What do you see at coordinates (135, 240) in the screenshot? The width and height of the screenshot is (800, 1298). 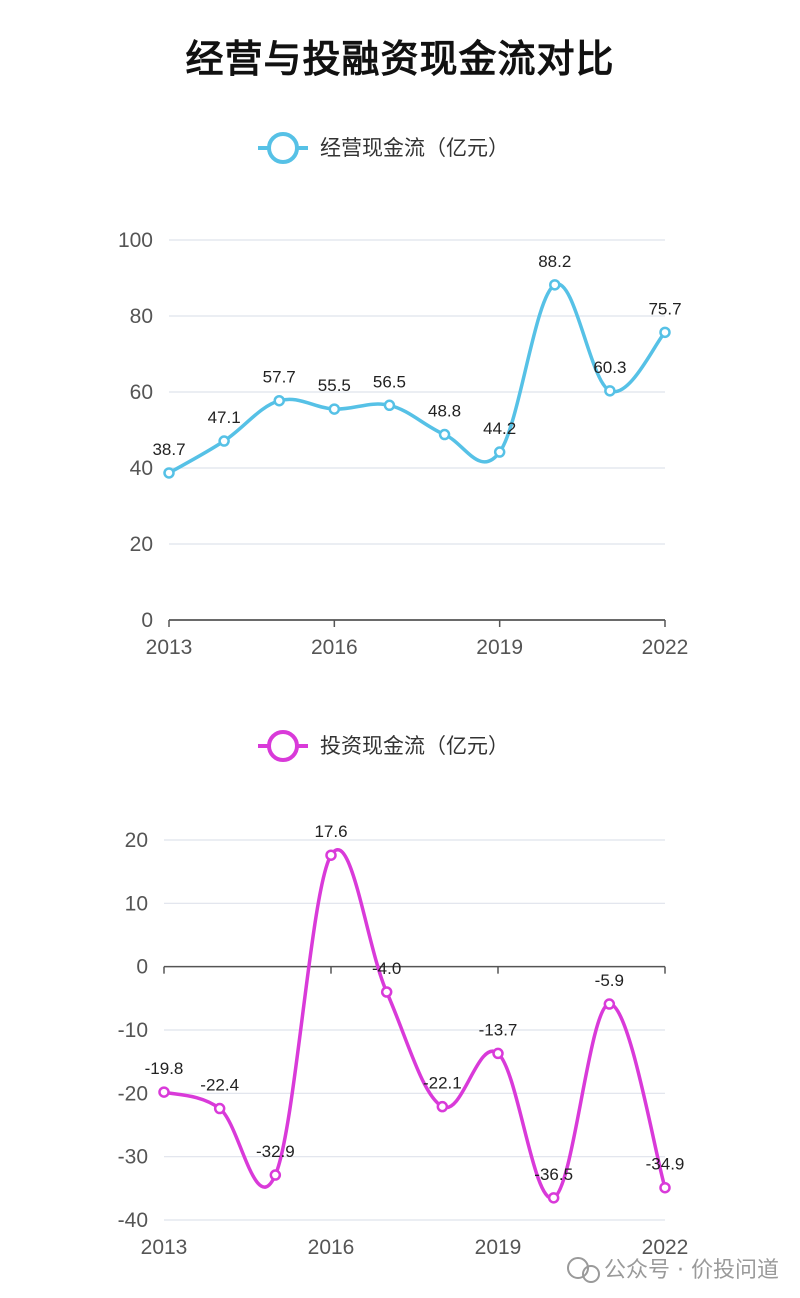 I see `y-tick-label: 100` at bounding box center [135, 240].